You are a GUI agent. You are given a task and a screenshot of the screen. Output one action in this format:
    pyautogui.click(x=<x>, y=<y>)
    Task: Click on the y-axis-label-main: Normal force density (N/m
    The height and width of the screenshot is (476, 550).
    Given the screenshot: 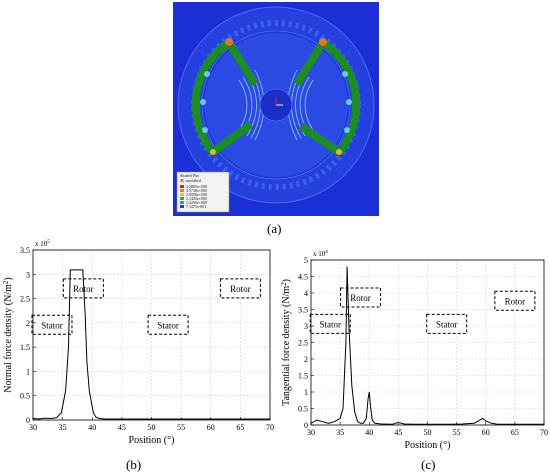 What is the action you would take?
    pyautogui.click(x=8, y=338)
    